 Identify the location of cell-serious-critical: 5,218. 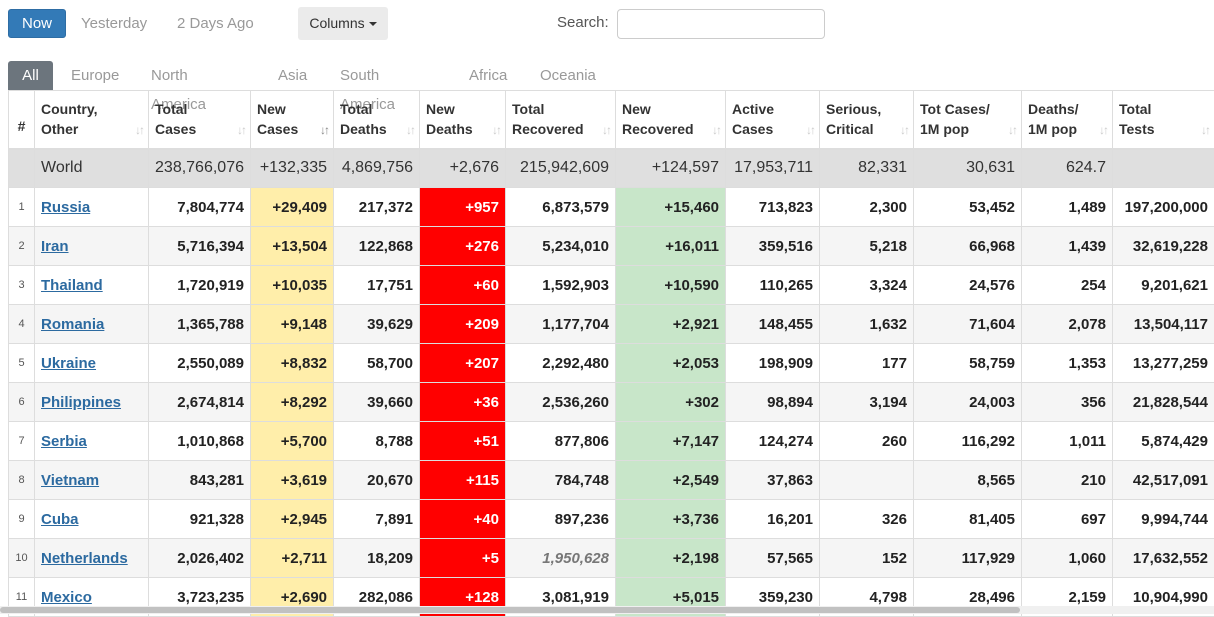
(867, 246).